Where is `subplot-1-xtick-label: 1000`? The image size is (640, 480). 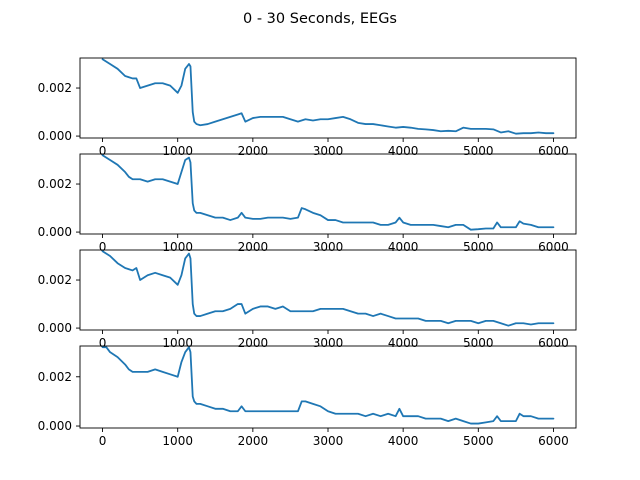
subplot-1-xtick-label: 1000 is located at coordinates (177, 151).